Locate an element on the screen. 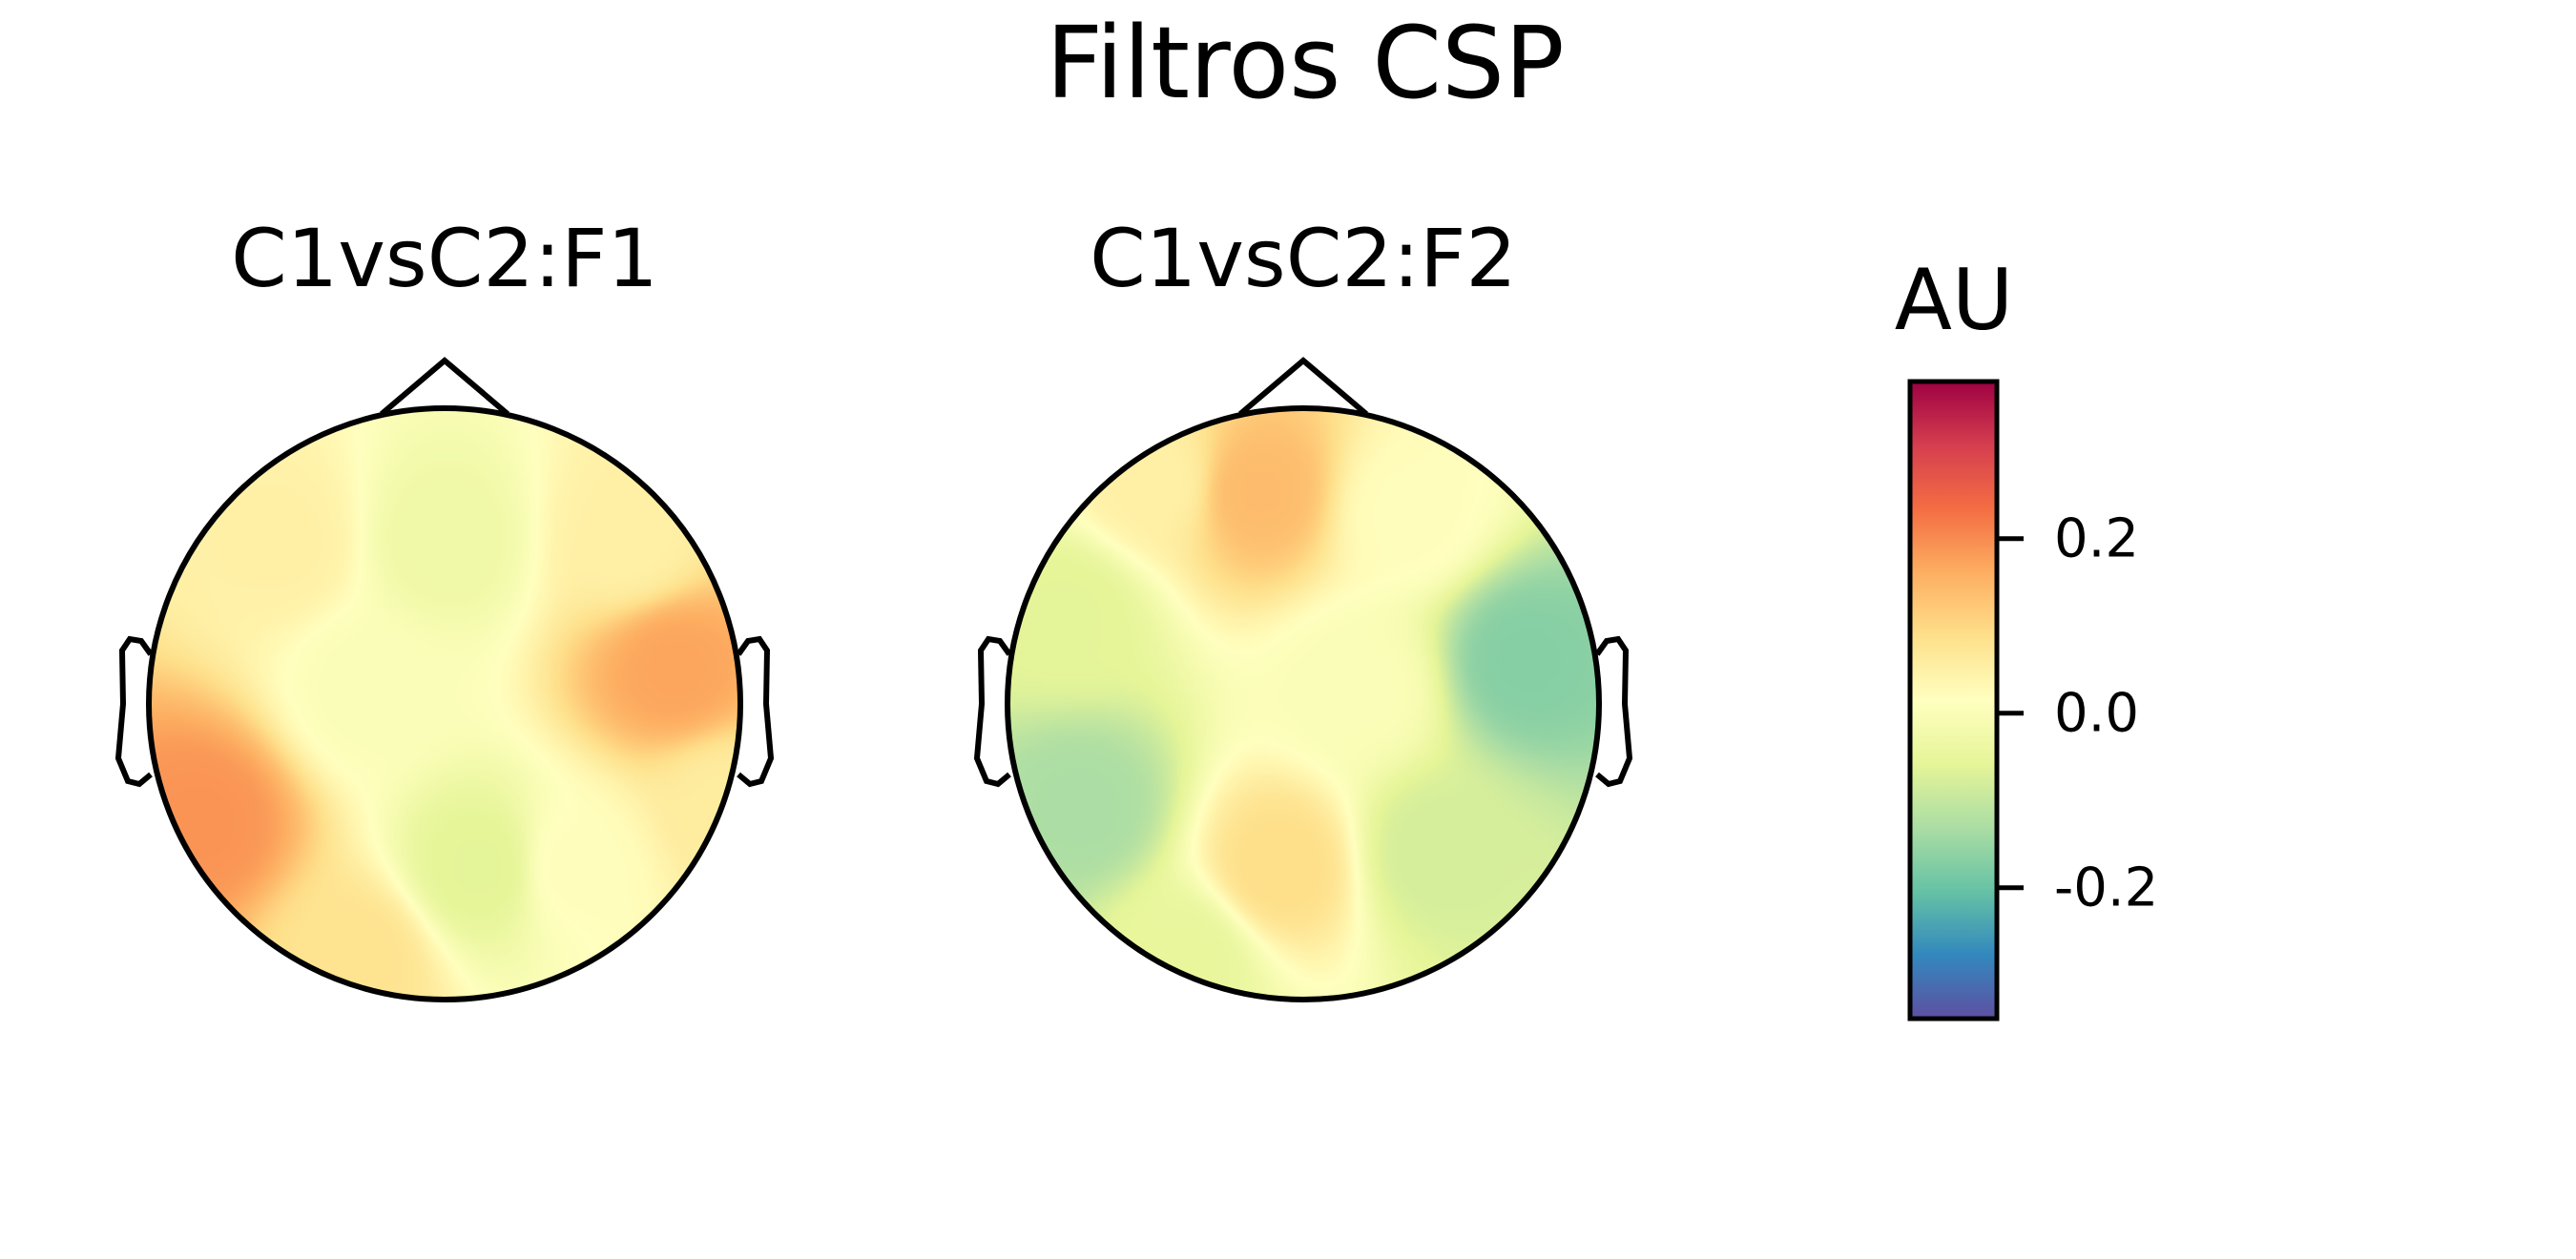  colorbar-tick-label: -0.2 is located at coordinates (2106, 888).